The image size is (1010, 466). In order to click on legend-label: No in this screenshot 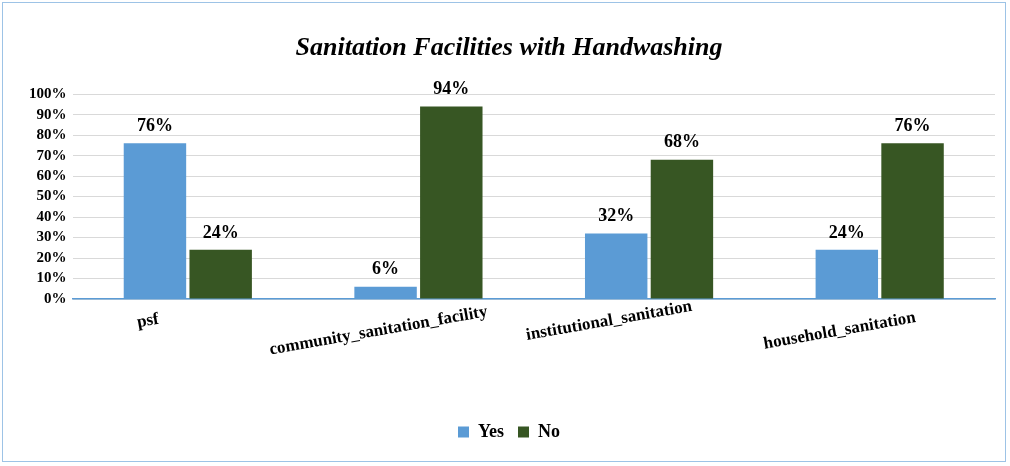, I will do `click(549, 430)`.